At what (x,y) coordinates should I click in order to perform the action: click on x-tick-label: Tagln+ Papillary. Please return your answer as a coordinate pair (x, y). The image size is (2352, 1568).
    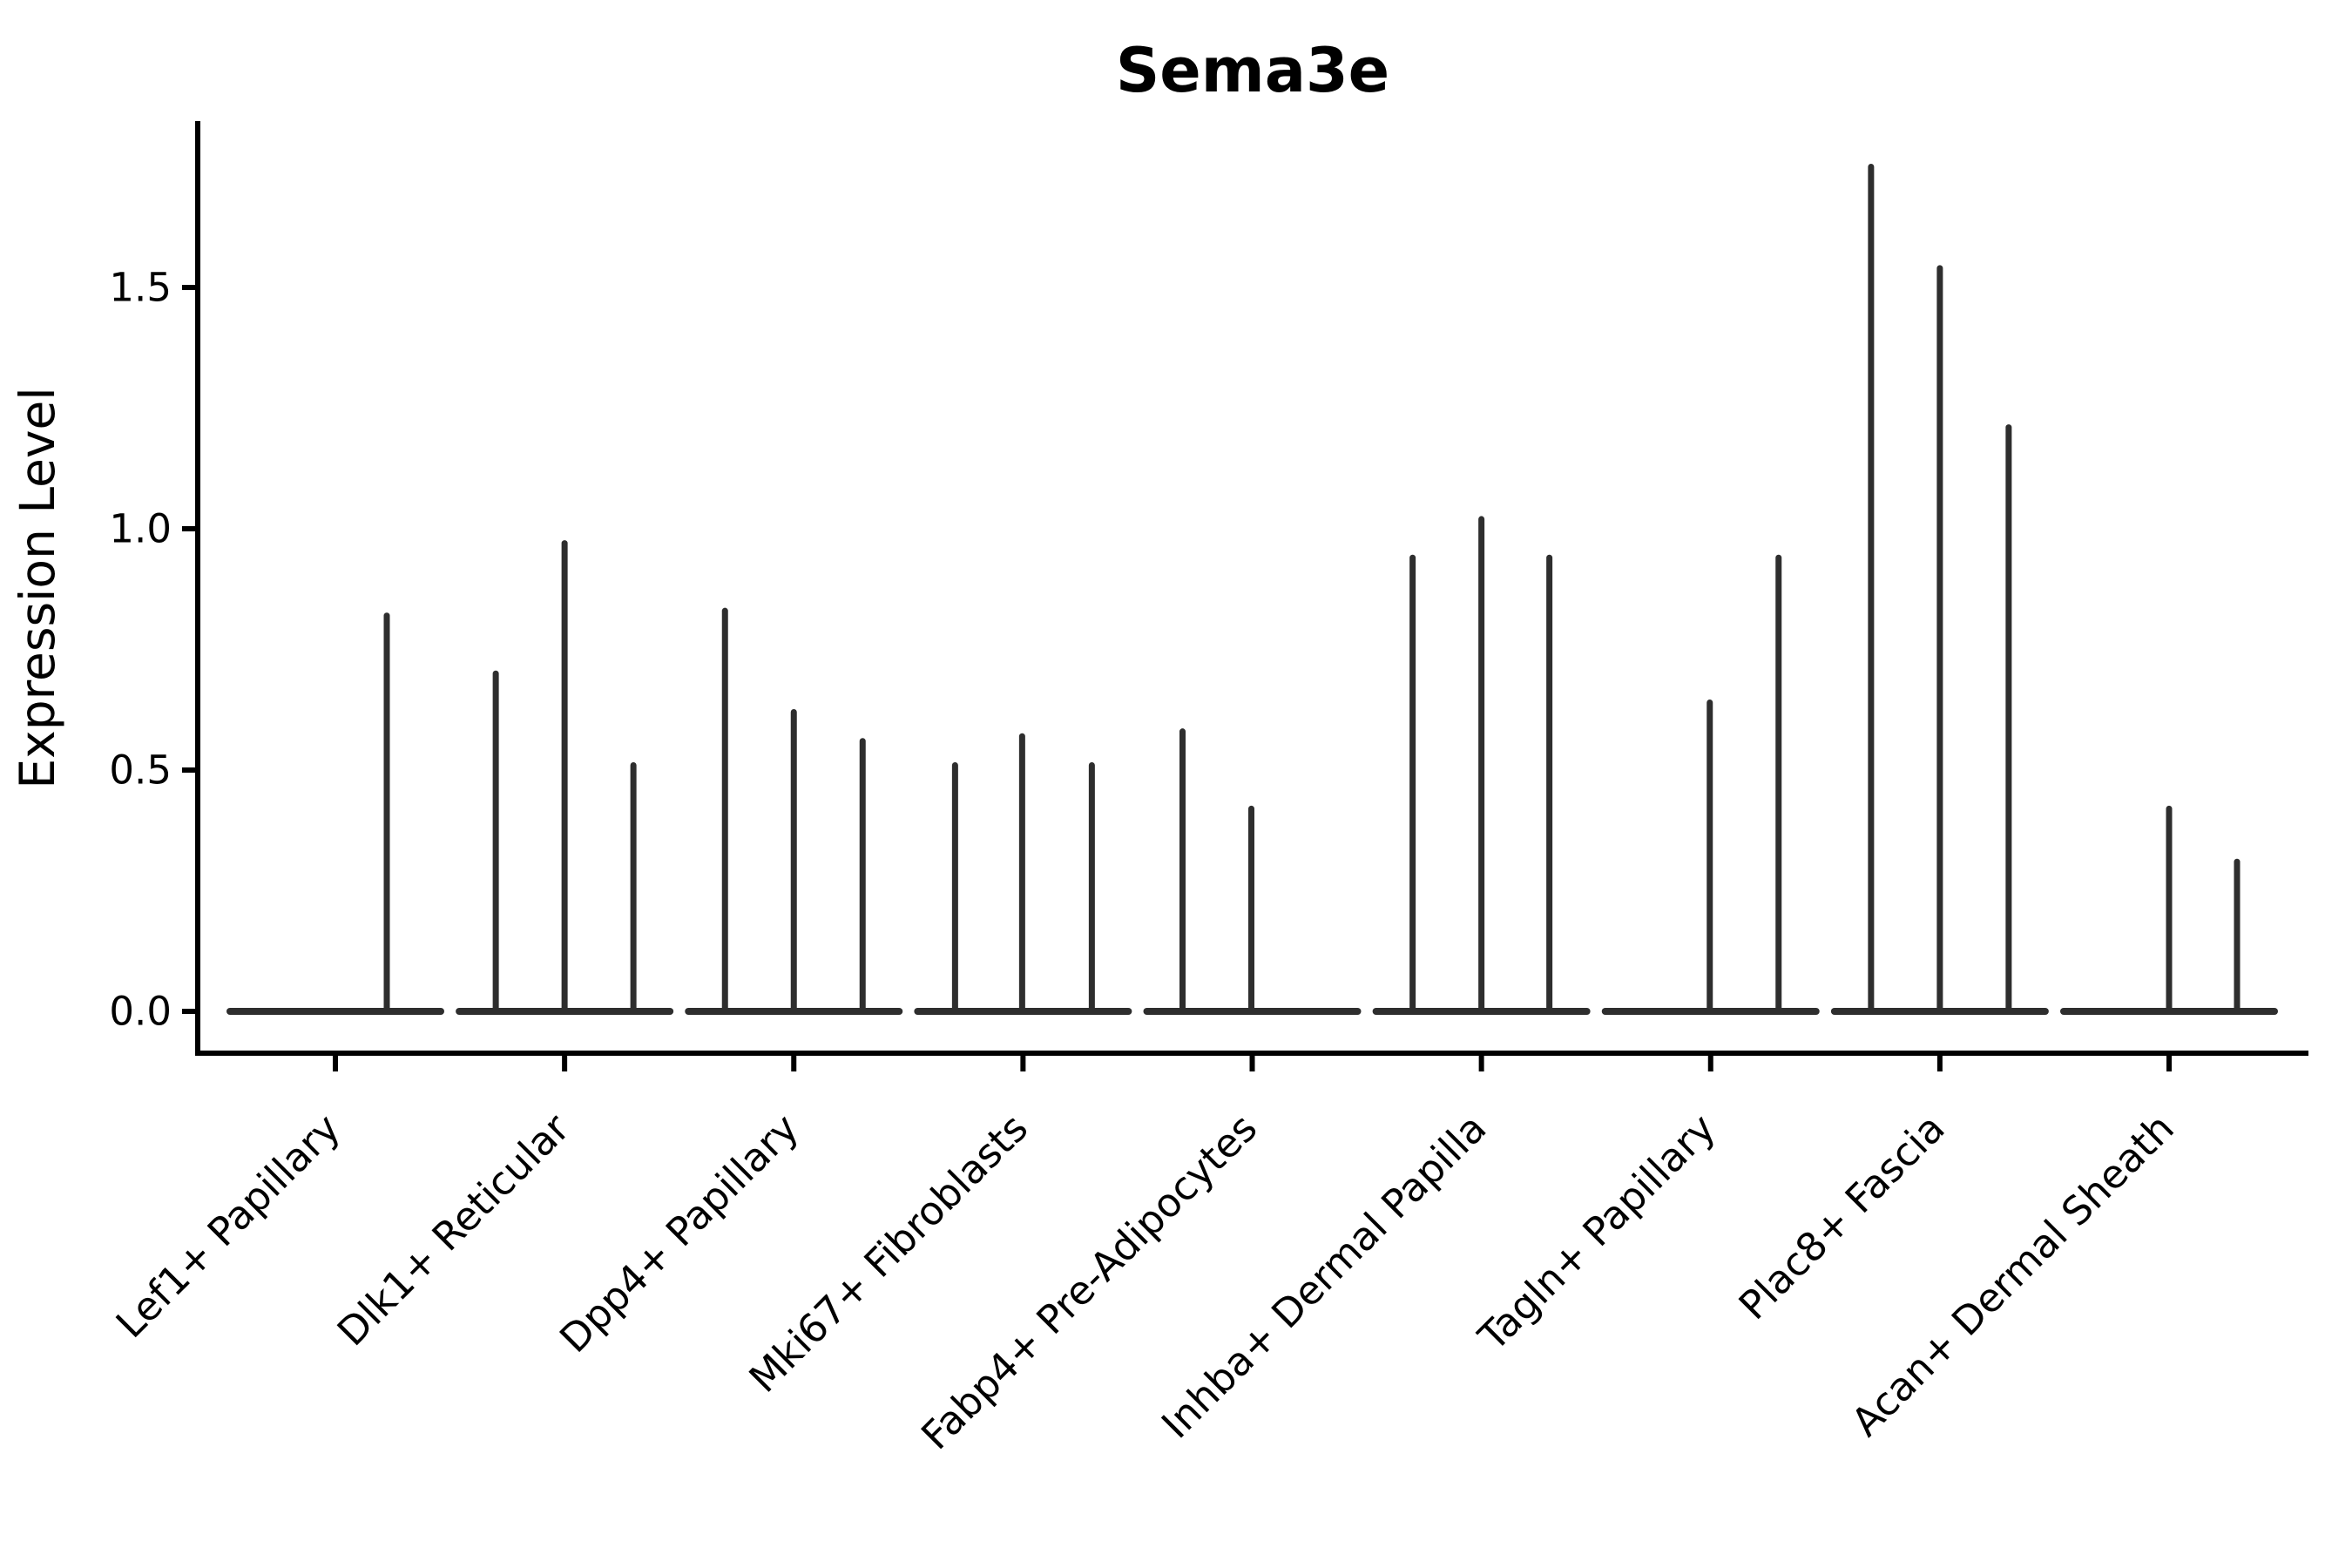
    Looking at the image, I should click on (1596, 1232).